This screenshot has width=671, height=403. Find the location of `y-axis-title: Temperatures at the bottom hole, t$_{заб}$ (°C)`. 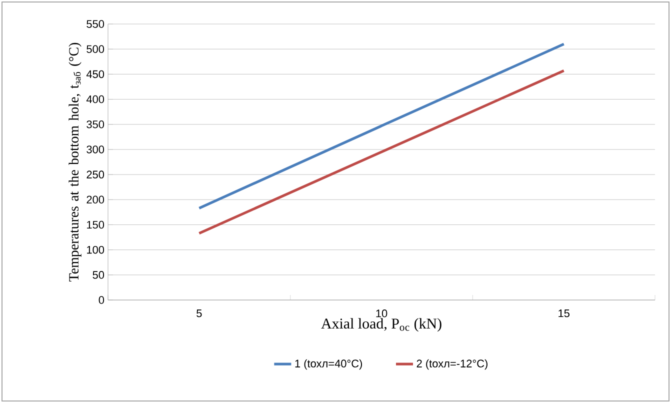

y-axis-title: Temperatures at the bottom hole, t$_{заб}$ (°C) is located at coordinates (75, 162).